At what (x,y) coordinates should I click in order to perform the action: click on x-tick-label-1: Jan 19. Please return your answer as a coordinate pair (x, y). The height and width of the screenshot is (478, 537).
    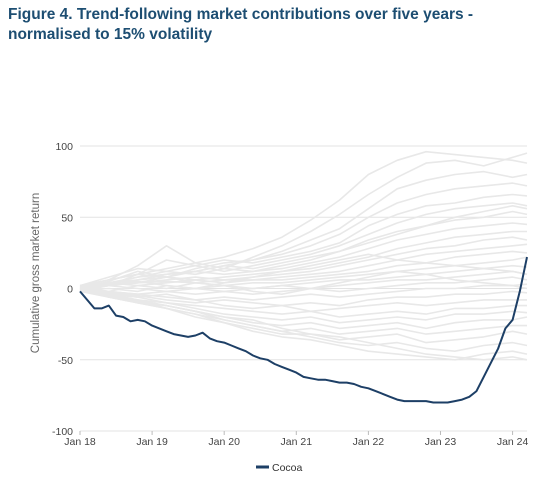
    Looking at the image, I should click on (152, 442).